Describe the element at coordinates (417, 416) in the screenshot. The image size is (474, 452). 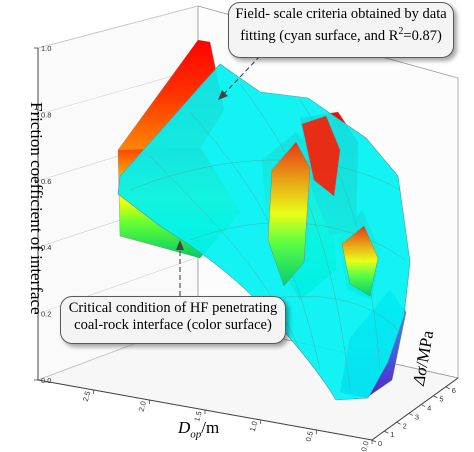
I see `y-tick-label: 3` at that location.